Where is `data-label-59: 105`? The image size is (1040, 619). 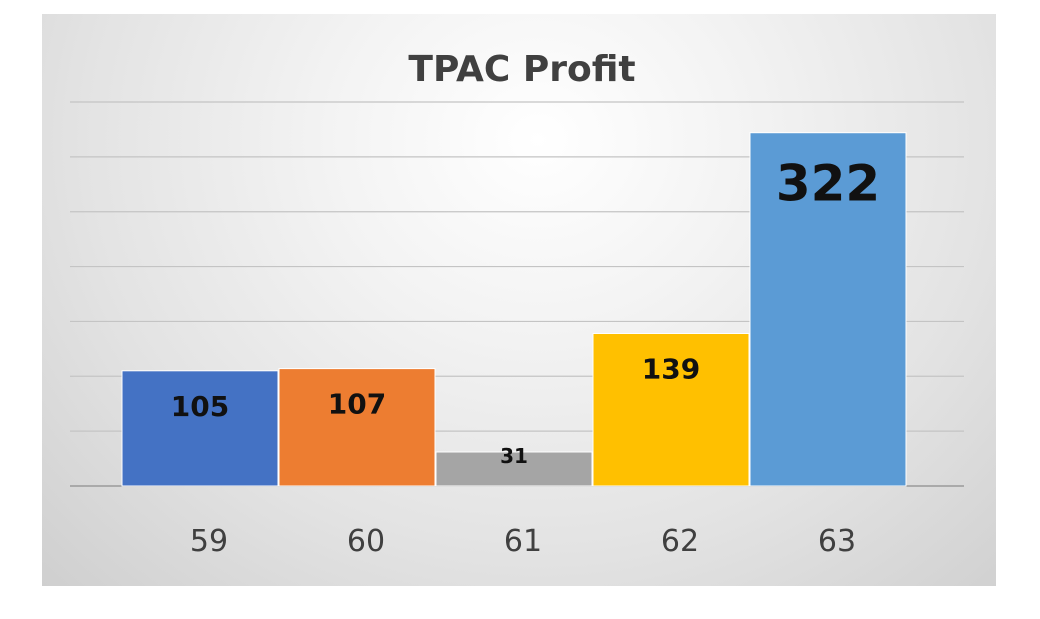
data-label-59: 105 is located at coordinates (200, 406).